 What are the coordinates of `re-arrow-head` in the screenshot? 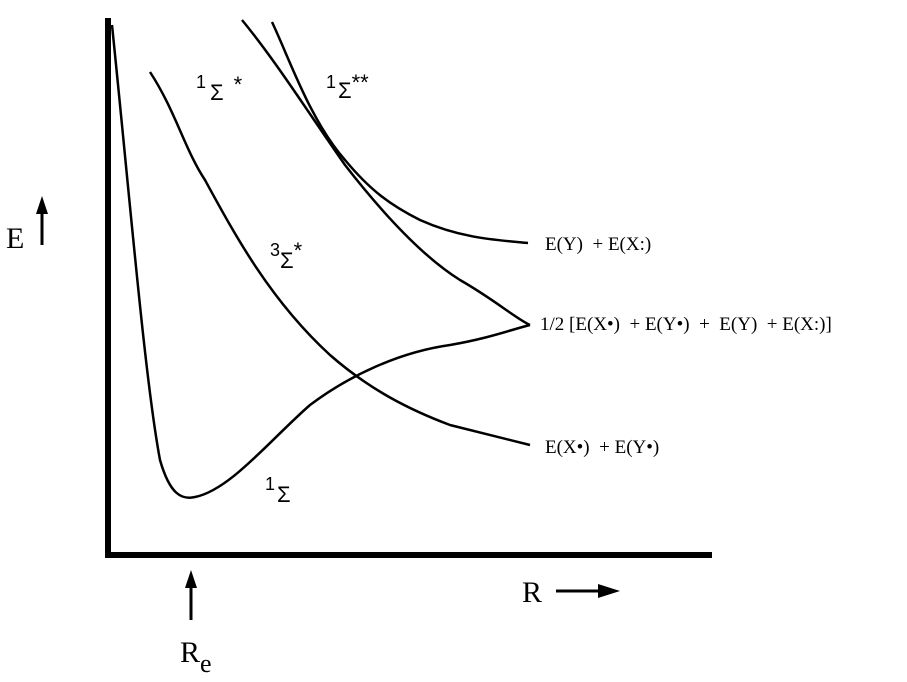 It's located at (191, 579).